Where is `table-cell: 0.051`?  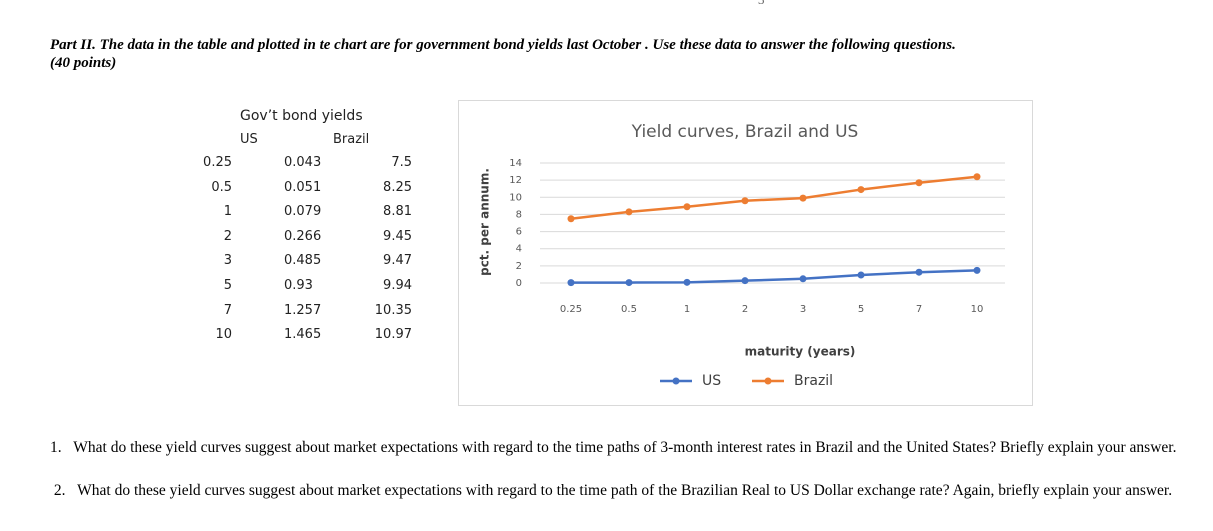
table-cell: 0.051 is located at coordinates (303, 187).